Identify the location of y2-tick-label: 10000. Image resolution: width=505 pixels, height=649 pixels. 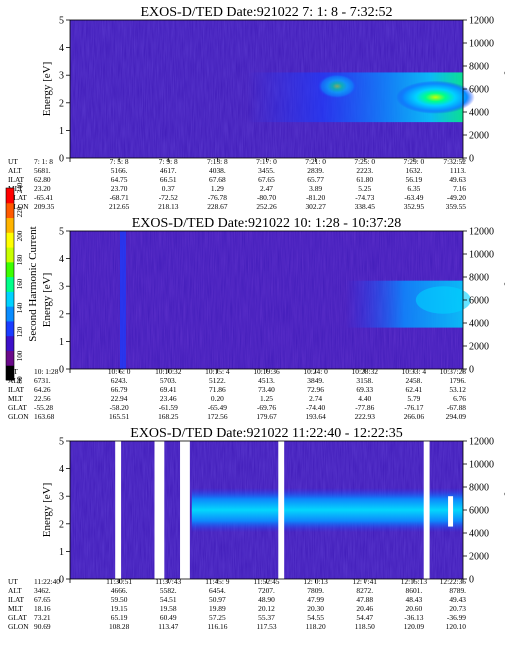
(481, 465).